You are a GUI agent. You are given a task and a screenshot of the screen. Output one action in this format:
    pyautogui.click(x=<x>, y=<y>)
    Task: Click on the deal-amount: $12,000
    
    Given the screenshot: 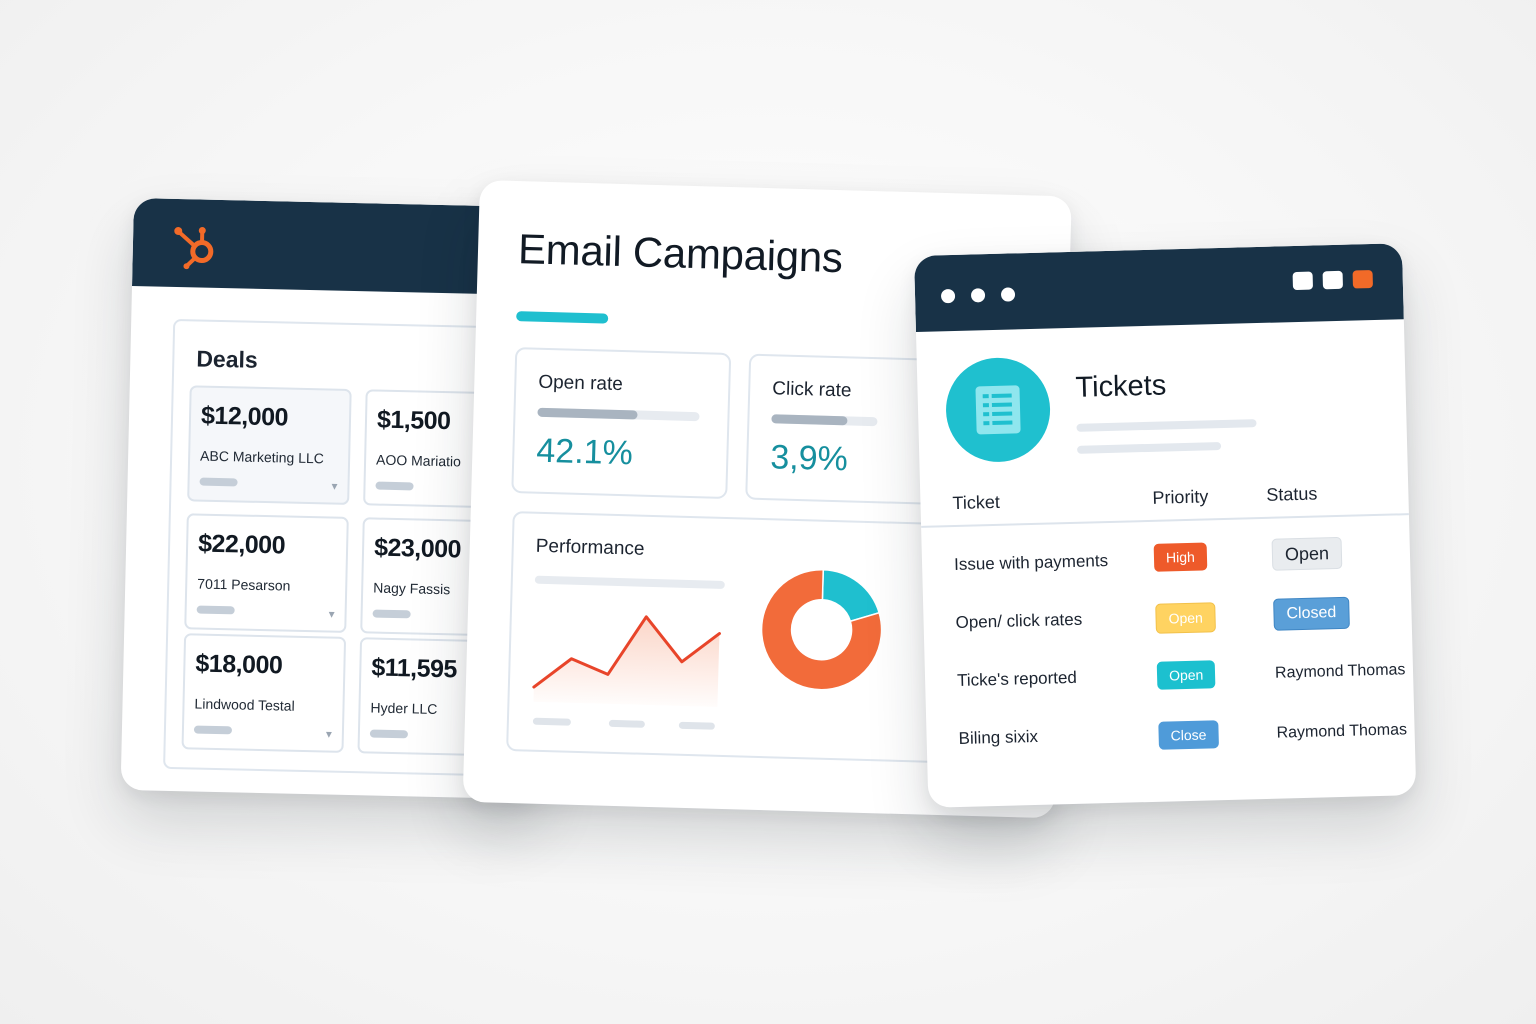 What is the action you would take?
    pyautogui.click(x=245, y=417)
    